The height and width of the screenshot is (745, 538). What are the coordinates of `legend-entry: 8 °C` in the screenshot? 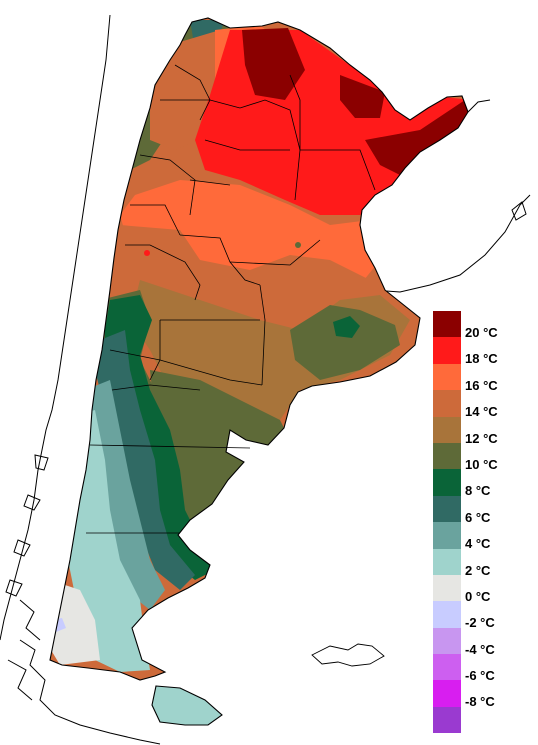 It's located at (483, 483).